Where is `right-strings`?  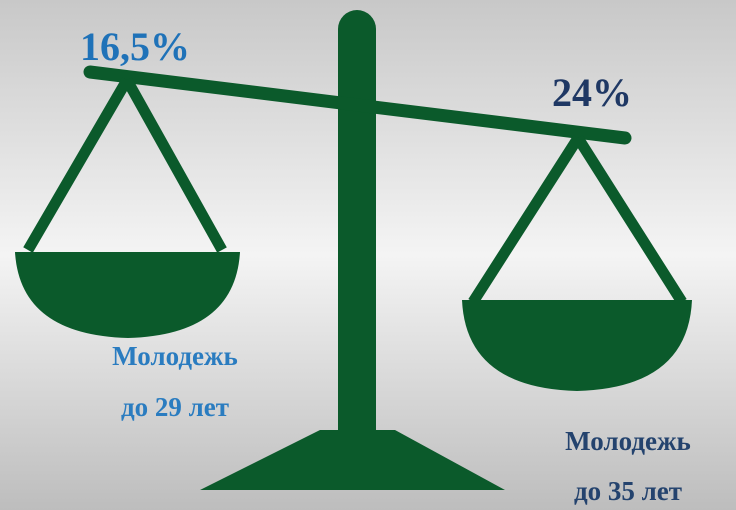
right-strings is located at coordinates (577, 220).